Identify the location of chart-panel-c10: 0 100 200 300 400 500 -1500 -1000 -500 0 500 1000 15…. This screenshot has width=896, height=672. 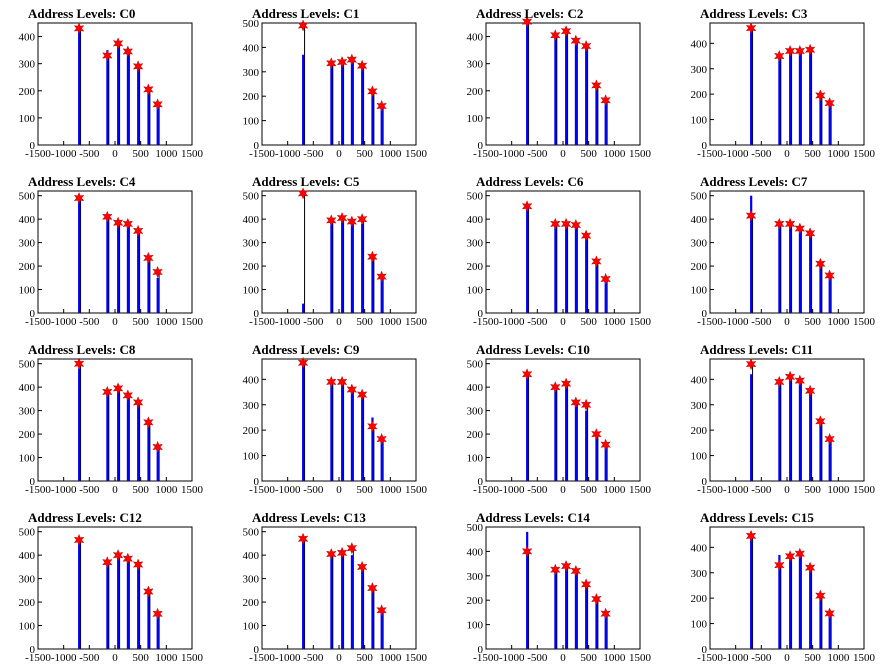
(560, 420).